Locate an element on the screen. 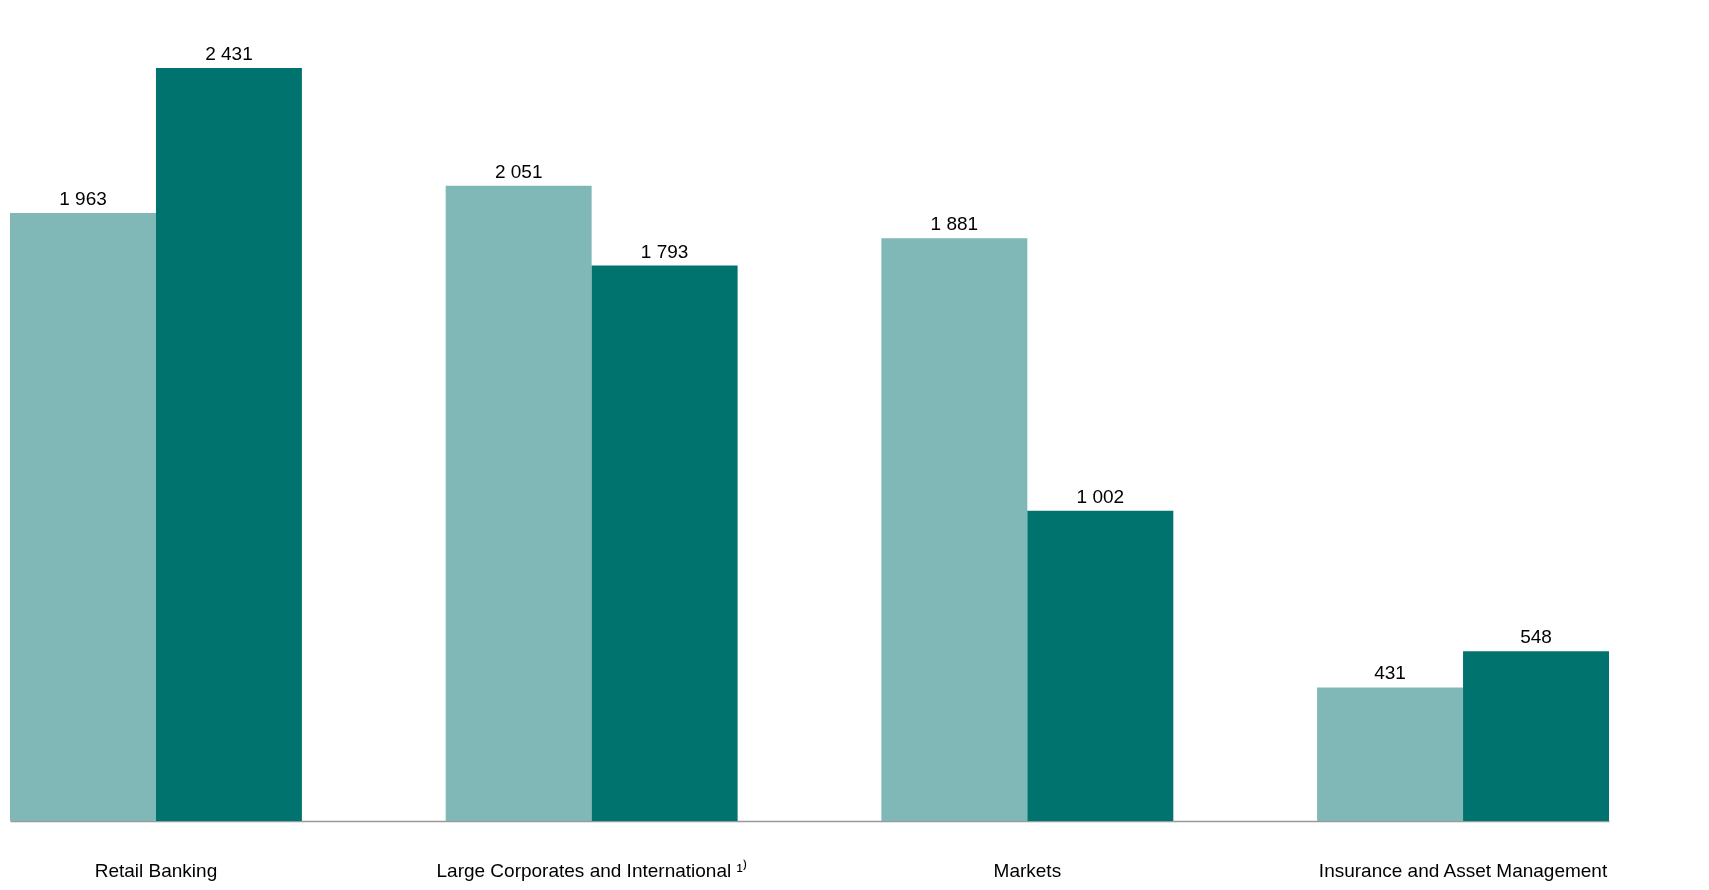 This screenshot has height=890, width=1709. data-label: 548 is located at coordinates (1536, 637).